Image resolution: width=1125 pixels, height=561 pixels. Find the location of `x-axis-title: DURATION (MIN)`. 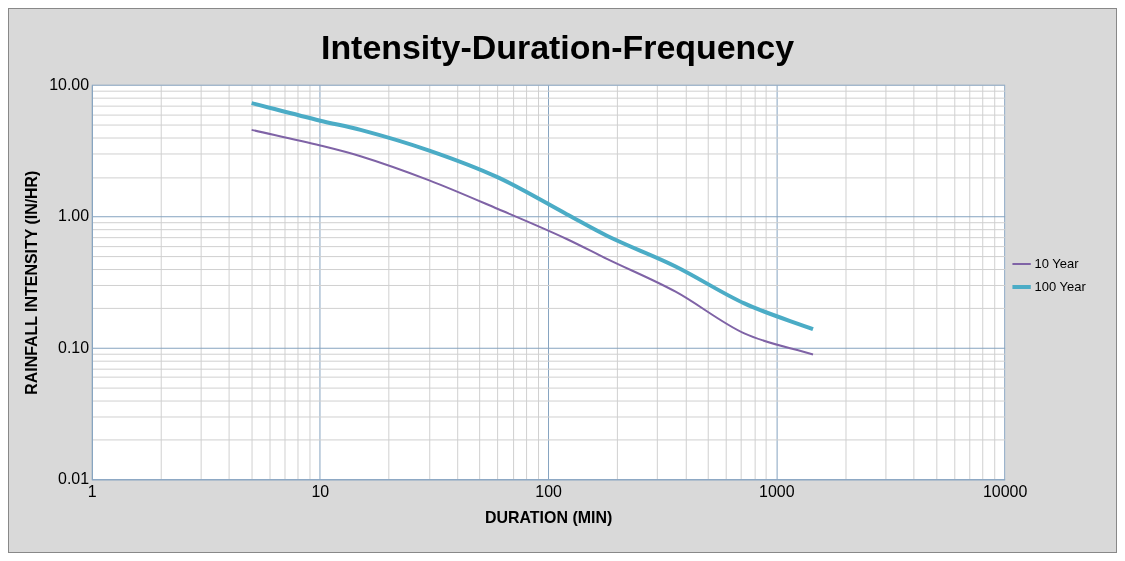

x-axis-title: DURATION (MIN) is located at coordinates (548, 517).